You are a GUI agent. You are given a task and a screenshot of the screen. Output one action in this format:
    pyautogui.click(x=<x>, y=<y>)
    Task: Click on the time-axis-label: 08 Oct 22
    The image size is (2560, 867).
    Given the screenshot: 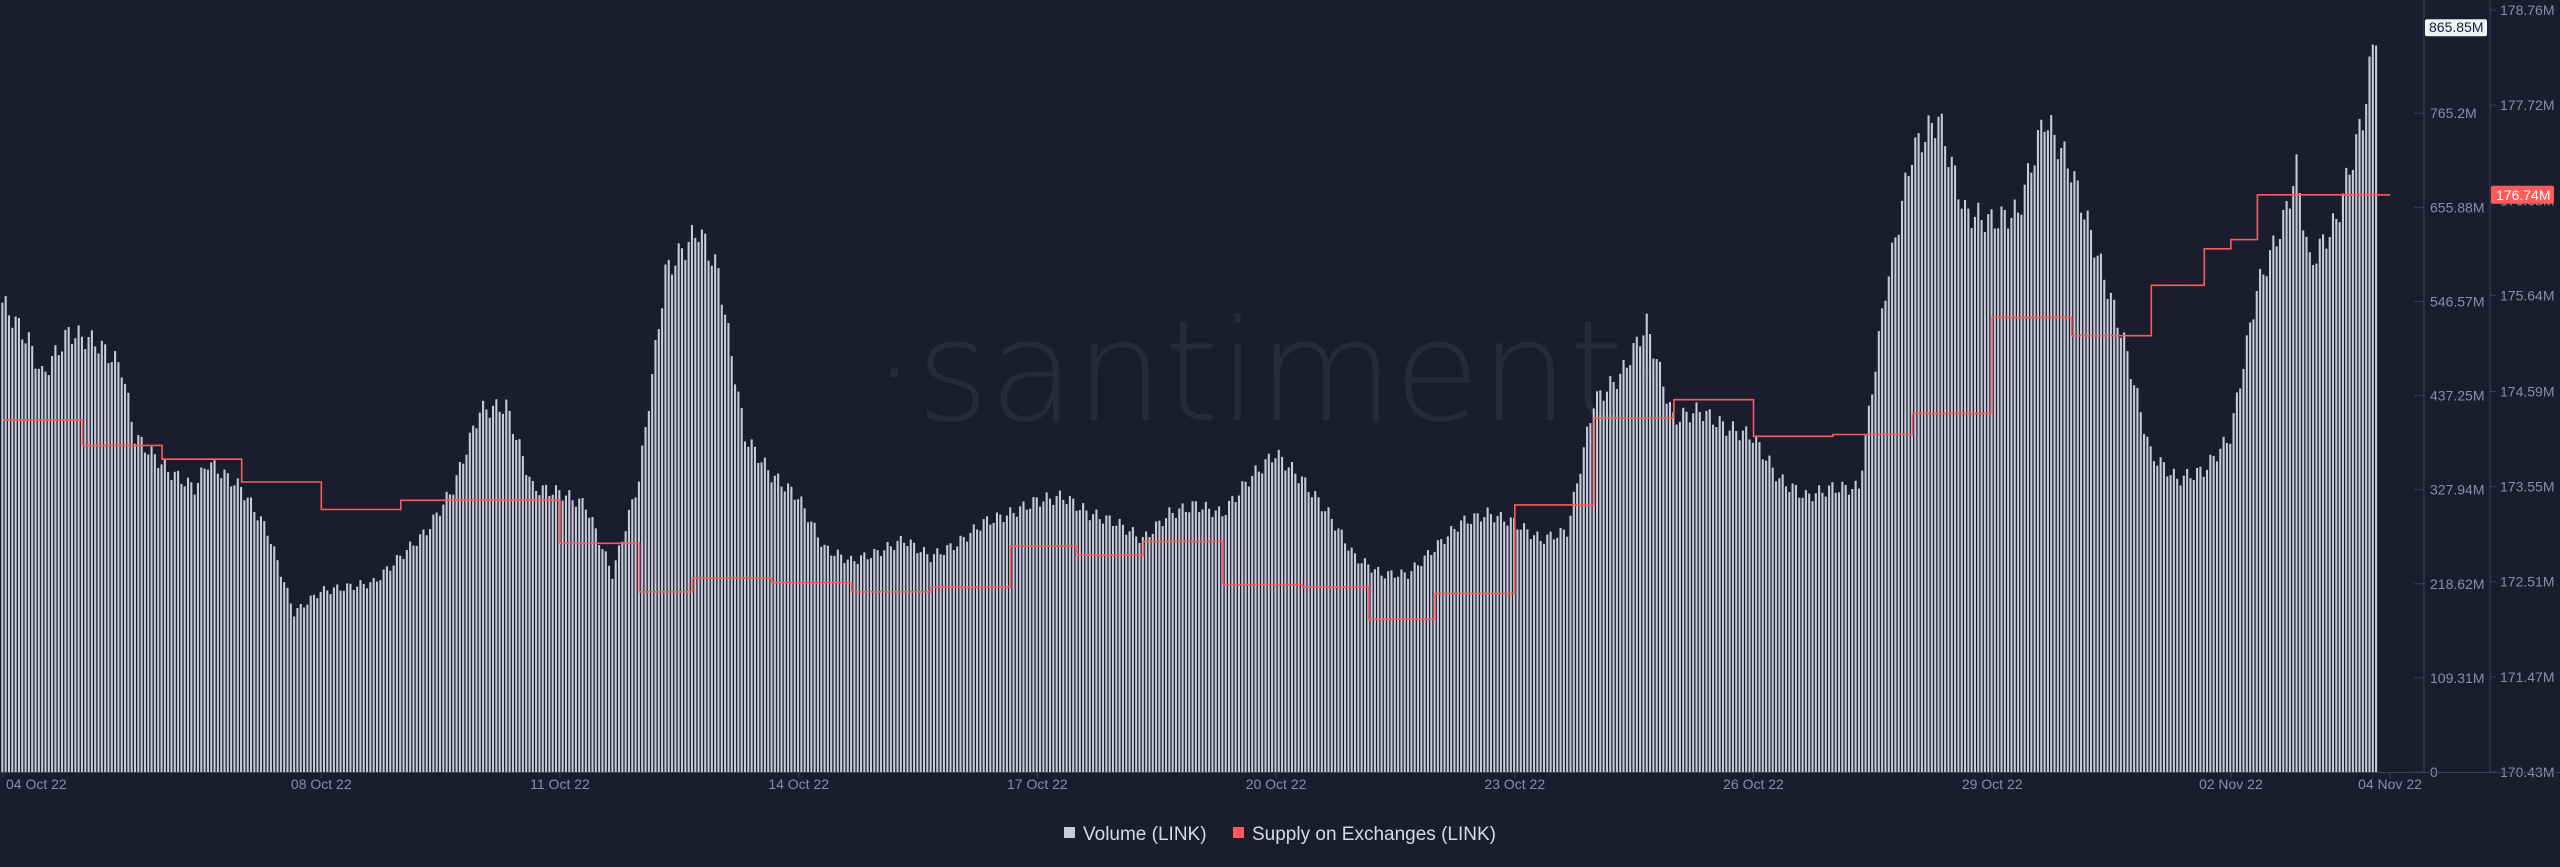 What is the action you would take?
    pyautogui.click(x=321, y=784)
    